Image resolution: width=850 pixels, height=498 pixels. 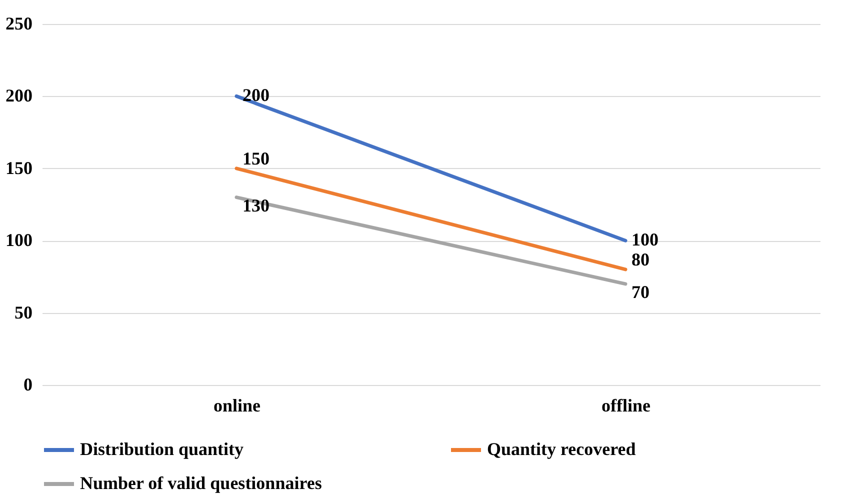 I want to click on x-tick-label: offline, so click(x=626, y=406).